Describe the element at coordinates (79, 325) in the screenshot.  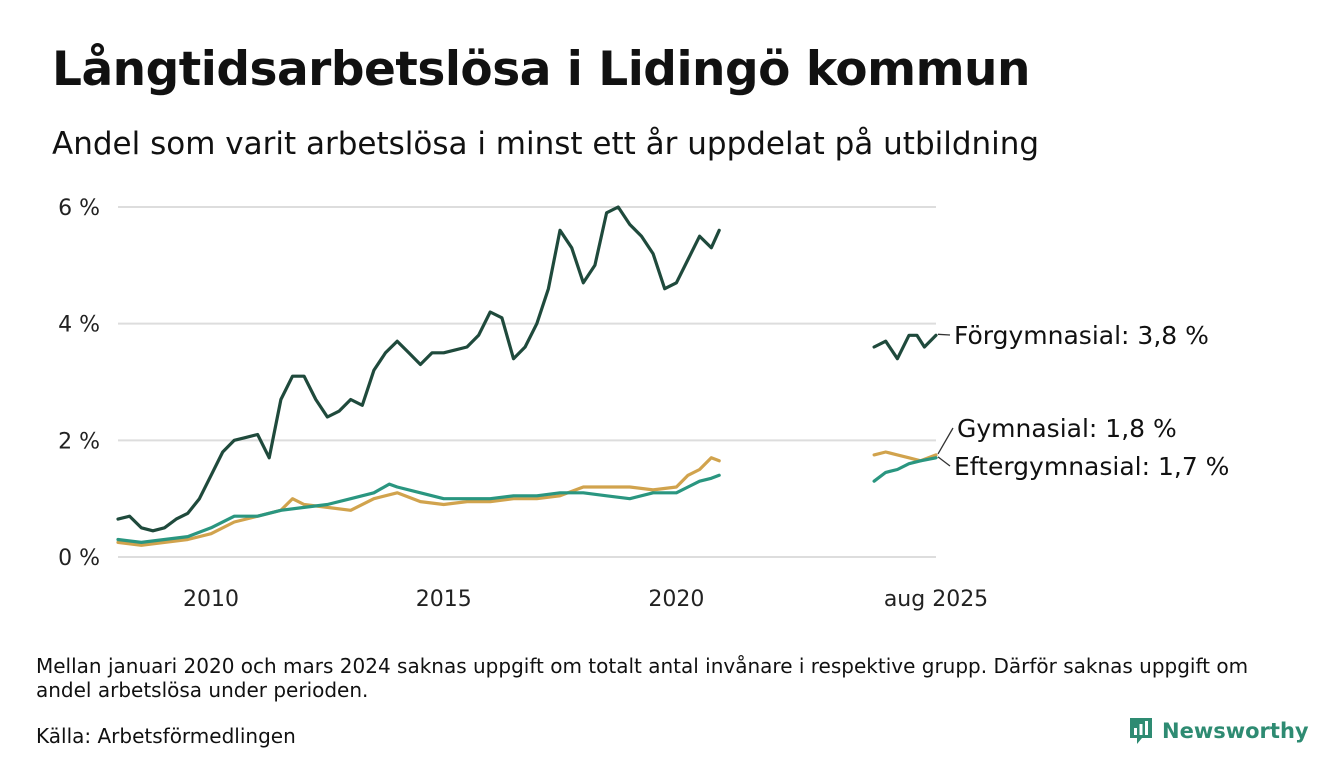
I see `y-tick-label: 4 %` at that location.